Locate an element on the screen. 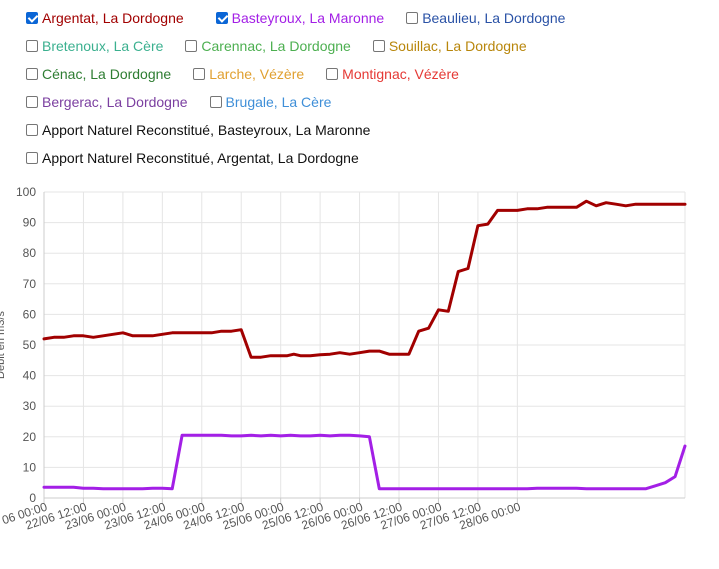 This screenshot has width=719, height=569. checkbox-montignac is located at coordinates (332, 74).